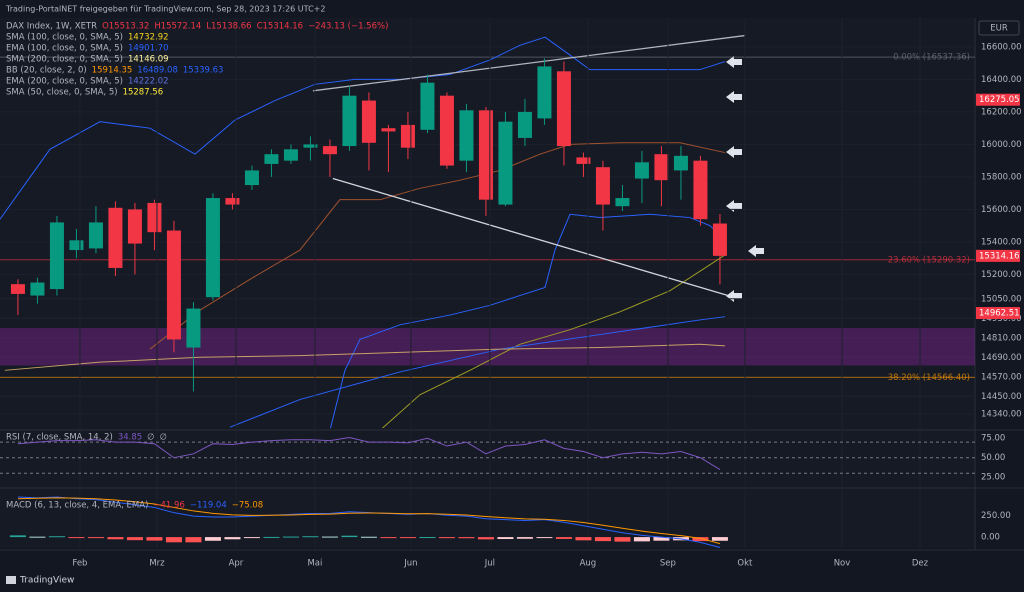 This screenshot has width=1024, height=592. I want to click on price-label: 15314.16, so click(999, 256).